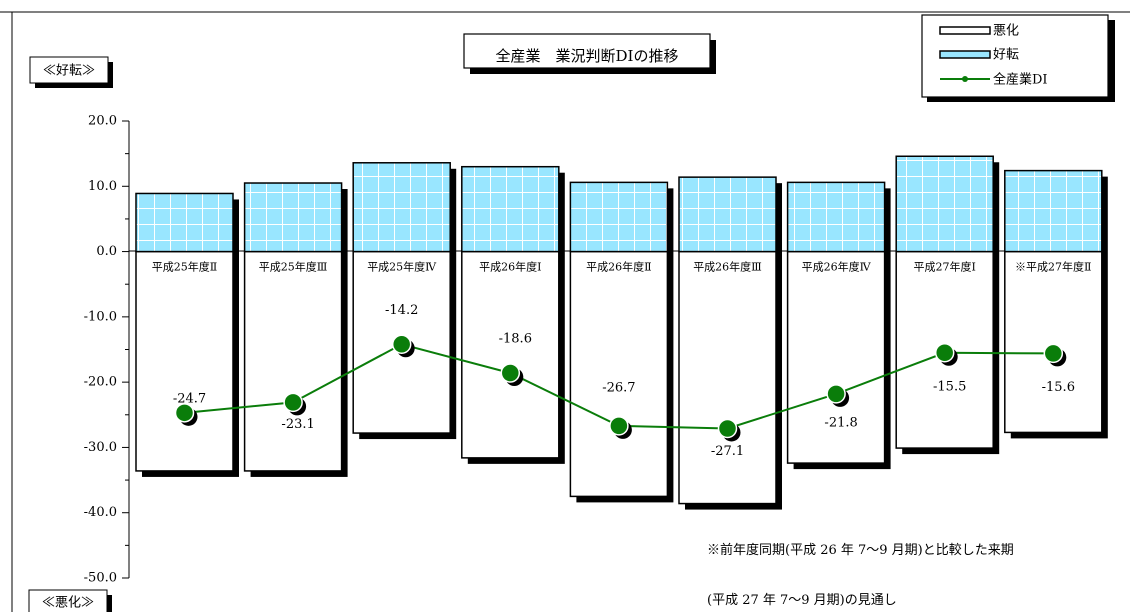 This screenshot has width=1130, height=612. I want to click on legend-item-di: 全産業DI, so click(994, 80).